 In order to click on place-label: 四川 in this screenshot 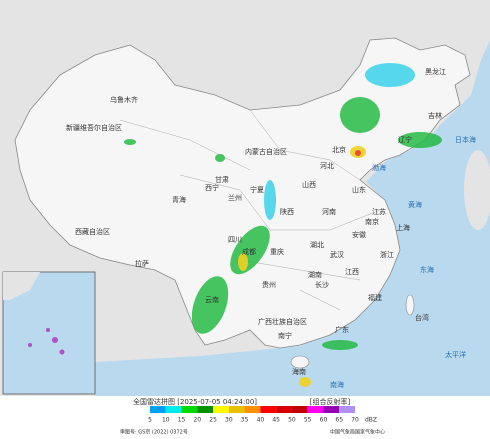, I will do `click(235, 240)`.